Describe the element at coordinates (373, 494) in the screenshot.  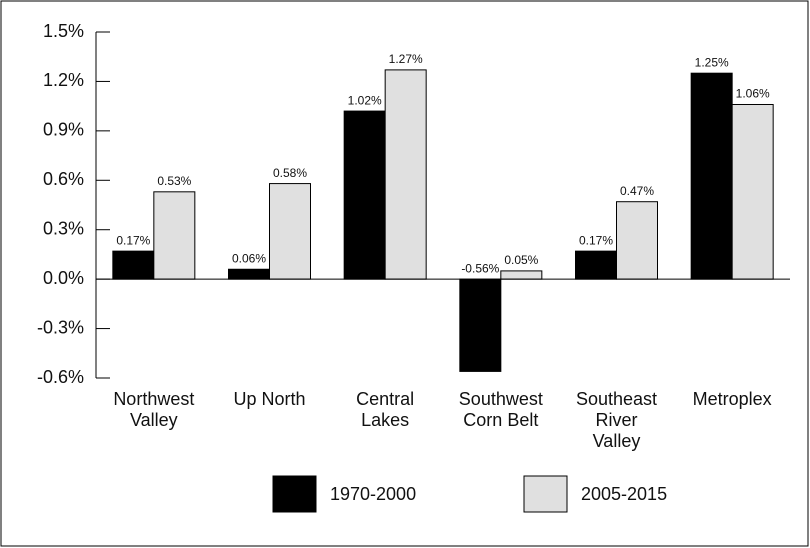
I see `legend-label: 1970-2000` at that location.